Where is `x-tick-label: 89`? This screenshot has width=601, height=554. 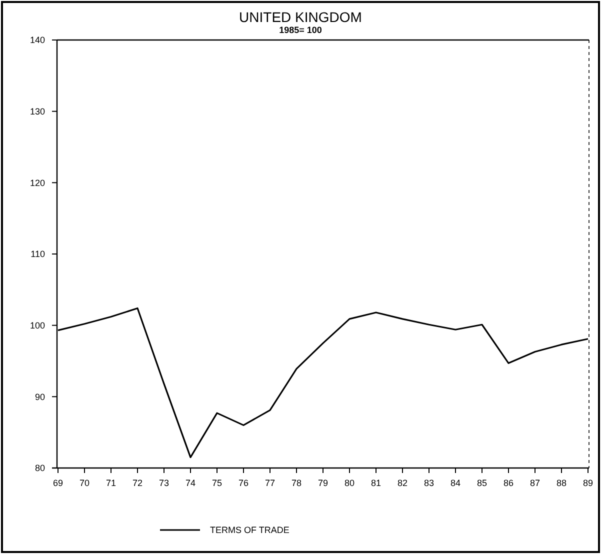
x-tick-label: 89 is located at coordinates (588, 483).